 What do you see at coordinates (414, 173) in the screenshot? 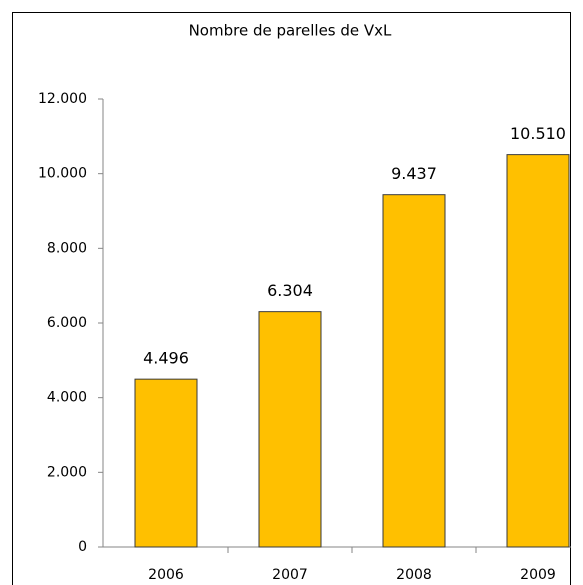
I see `value-label: 9.437` at bounding box center [414, 173].